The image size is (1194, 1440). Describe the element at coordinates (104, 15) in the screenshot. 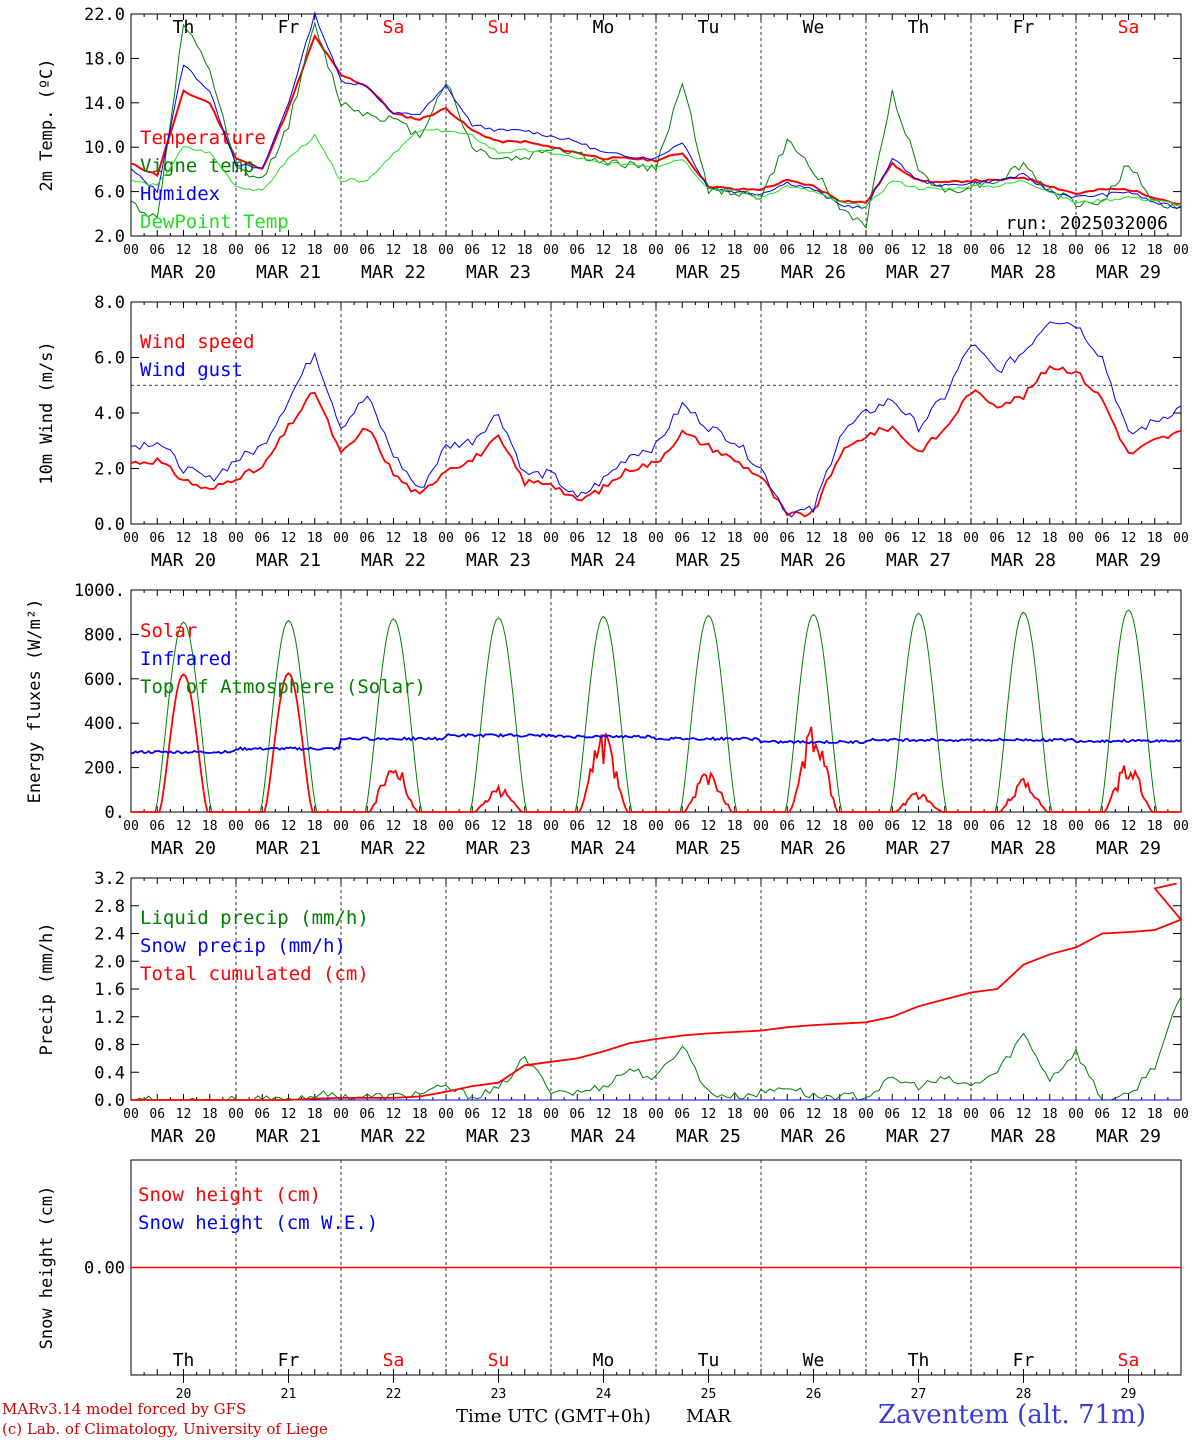

I see `y-tick-label: 22.0` at that location.